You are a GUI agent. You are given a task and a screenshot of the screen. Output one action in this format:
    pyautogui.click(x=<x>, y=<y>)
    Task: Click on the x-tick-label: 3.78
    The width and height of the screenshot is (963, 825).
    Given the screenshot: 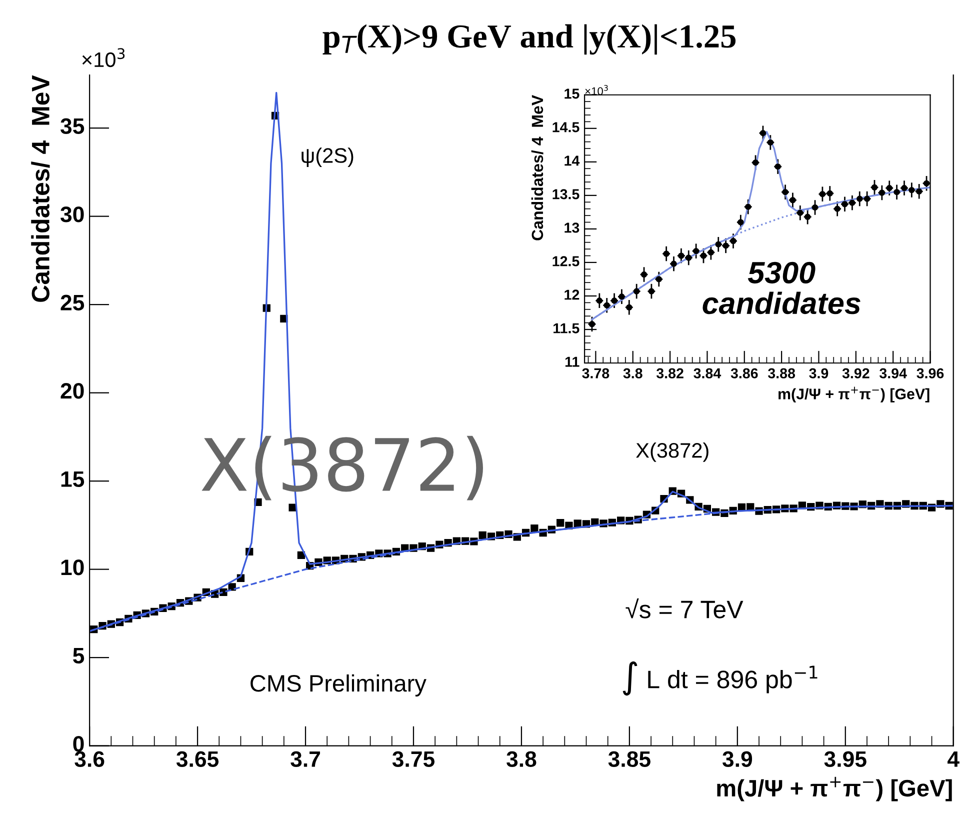 What is the action you would take?
    pyautogui.click(x=596, y=373)
    